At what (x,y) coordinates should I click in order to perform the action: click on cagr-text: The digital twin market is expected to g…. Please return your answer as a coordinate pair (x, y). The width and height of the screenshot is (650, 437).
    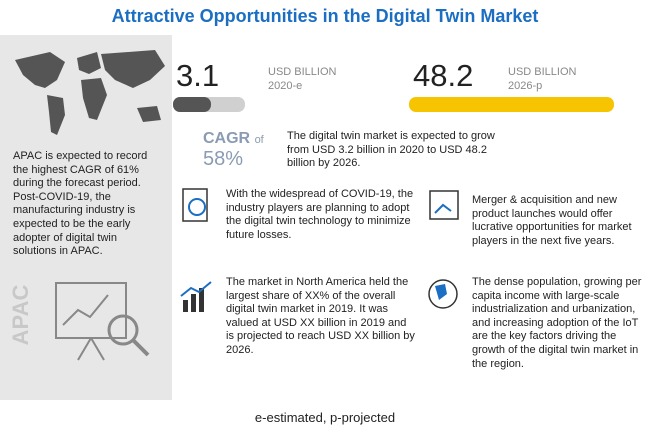
    Looking at the image, I should click on (391, 150).